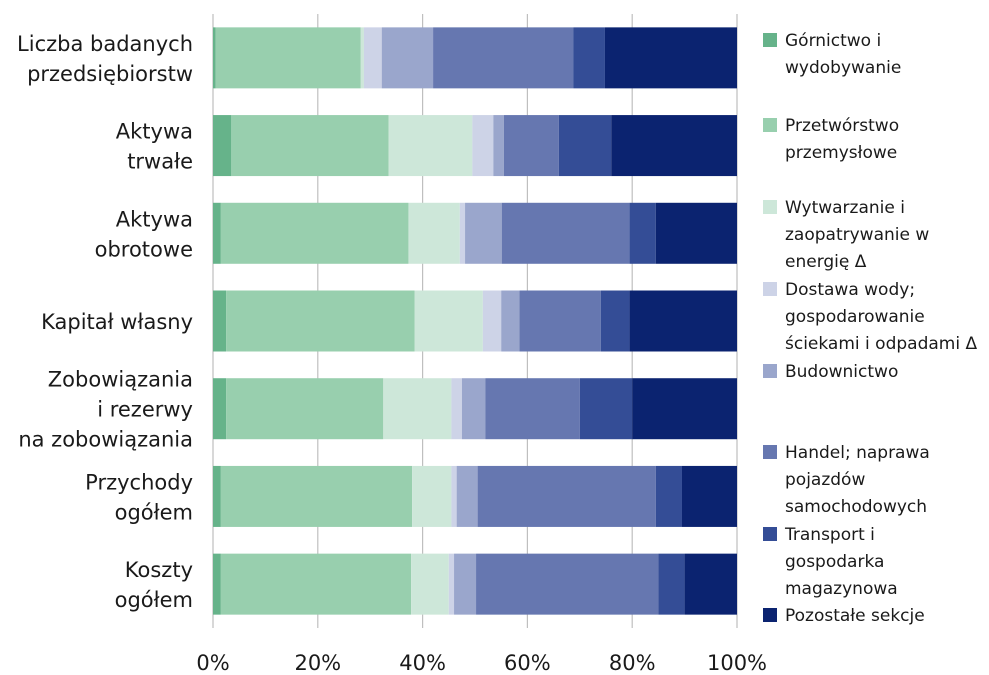 The image size is (989, 675). What do you see at coordinates (825, 480) in the screenshot?
I see `legend-label-5-1: pojazdów` at bounding box center [825, 480].